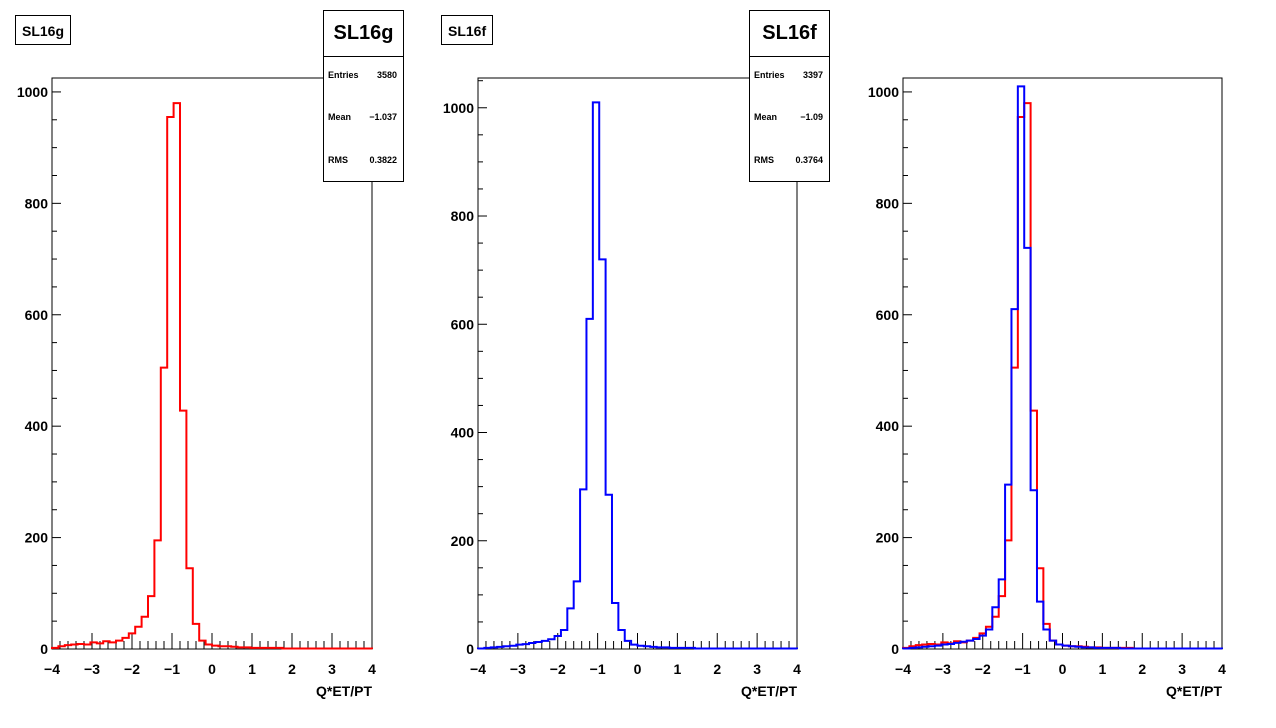 The height and width of the screenshot is (728, 1276). What do you see at coordinates (383, 160) in the screenshot?
I see `stat-value: 0.3822` at bounding box center [383, 160].